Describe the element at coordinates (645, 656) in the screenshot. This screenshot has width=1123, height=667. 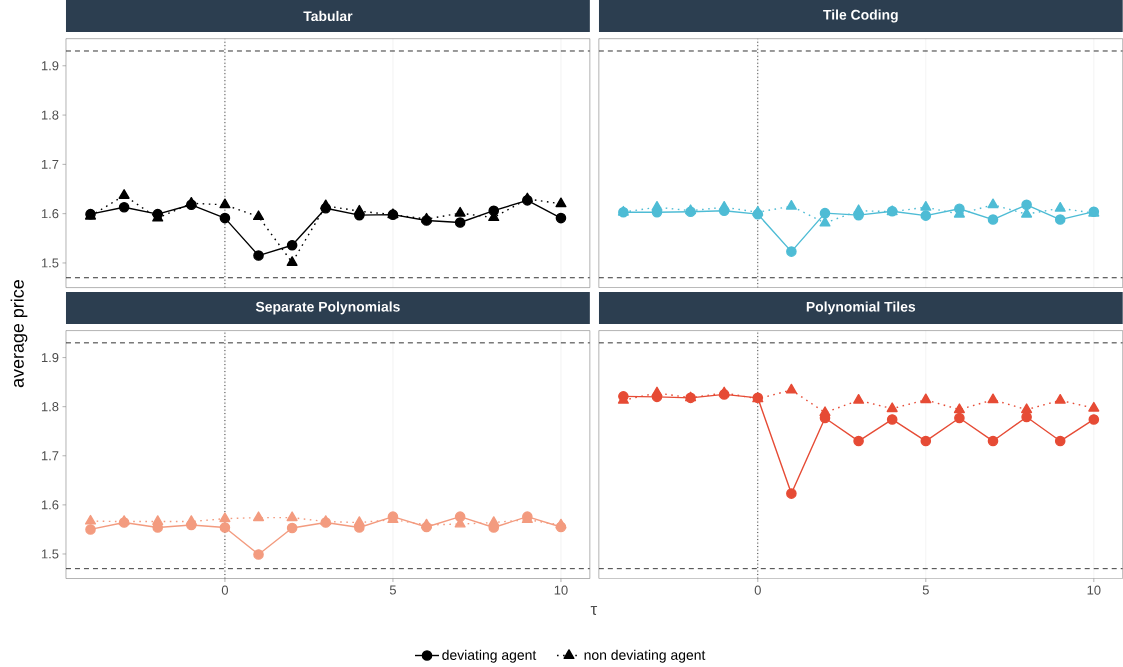
I see `legend-label: non deviating agent` at that location.